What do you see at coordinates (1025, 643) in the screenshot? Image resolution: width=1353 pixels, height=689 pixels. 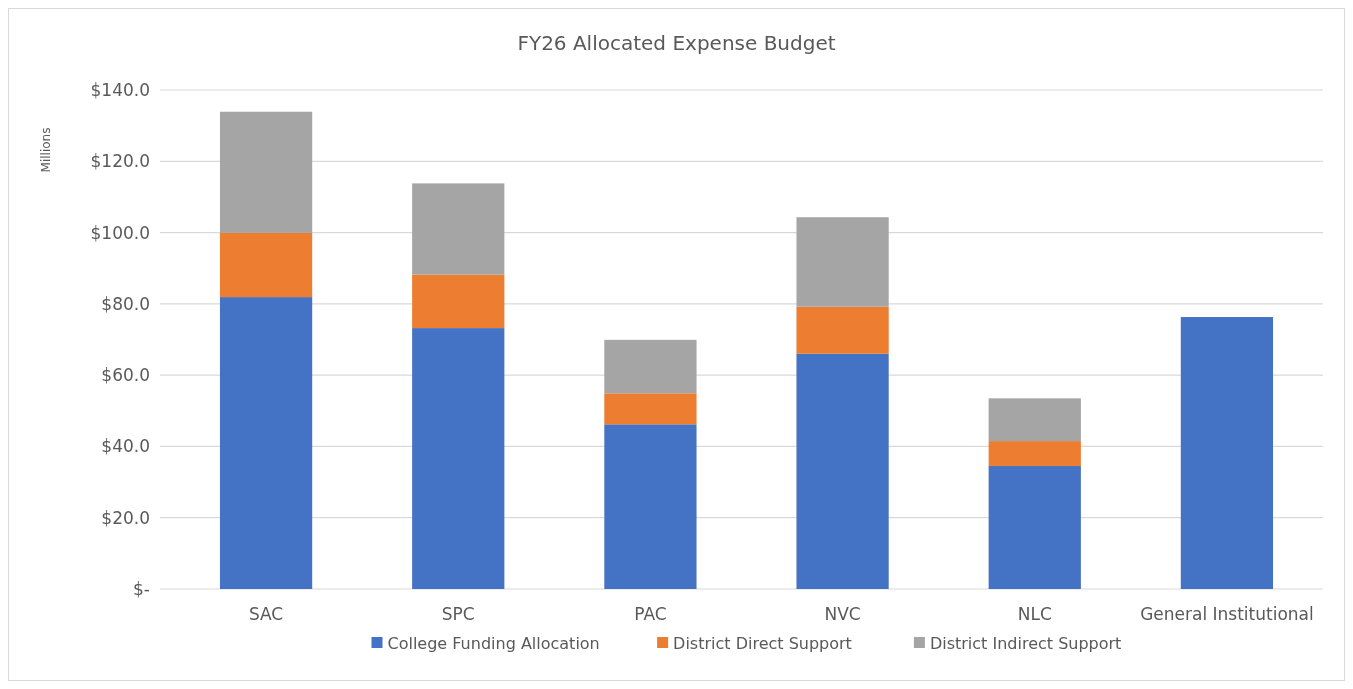 I see `legend-label: District Indirect Support` at bounding box center [1025, 643].